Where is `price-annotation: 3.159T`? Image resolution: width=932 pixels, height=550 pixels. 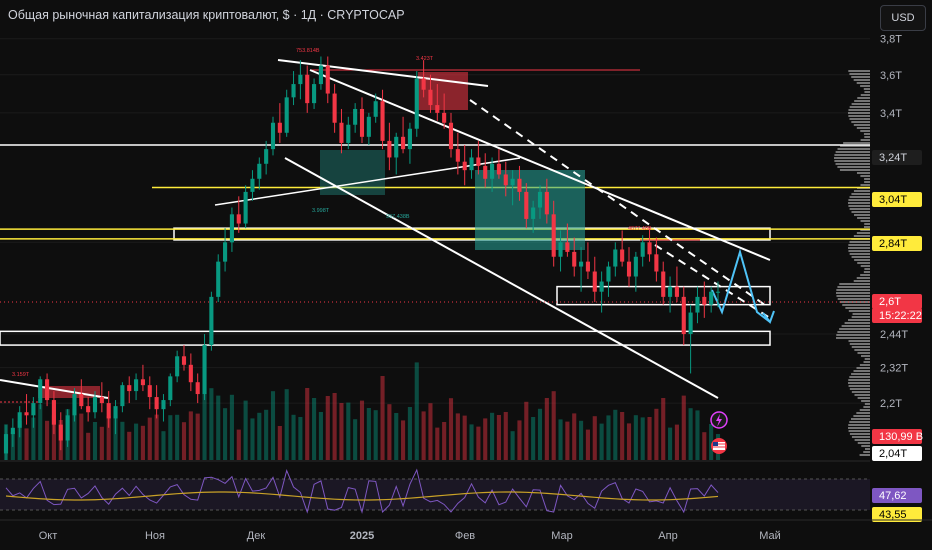
price-annotation: 3.159T is located at coordinates (21, 375).